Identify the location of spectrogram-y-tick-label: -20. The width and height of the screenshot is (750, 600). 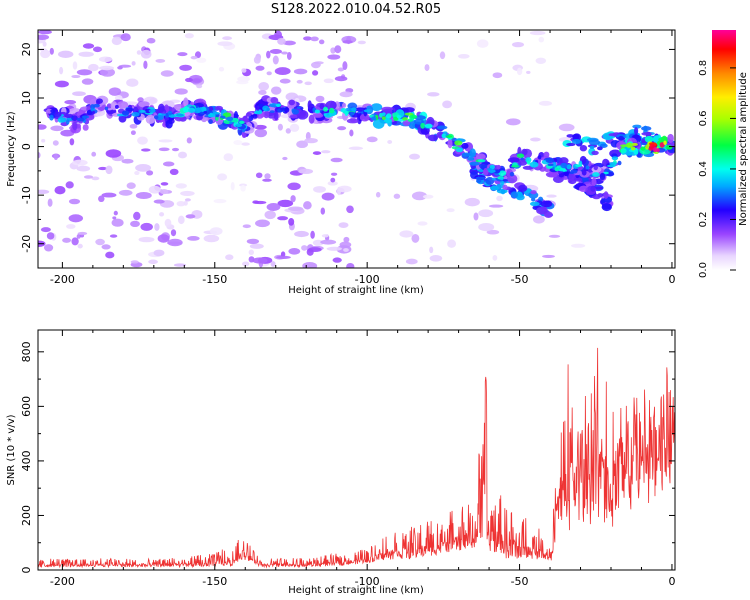
(26, 244).